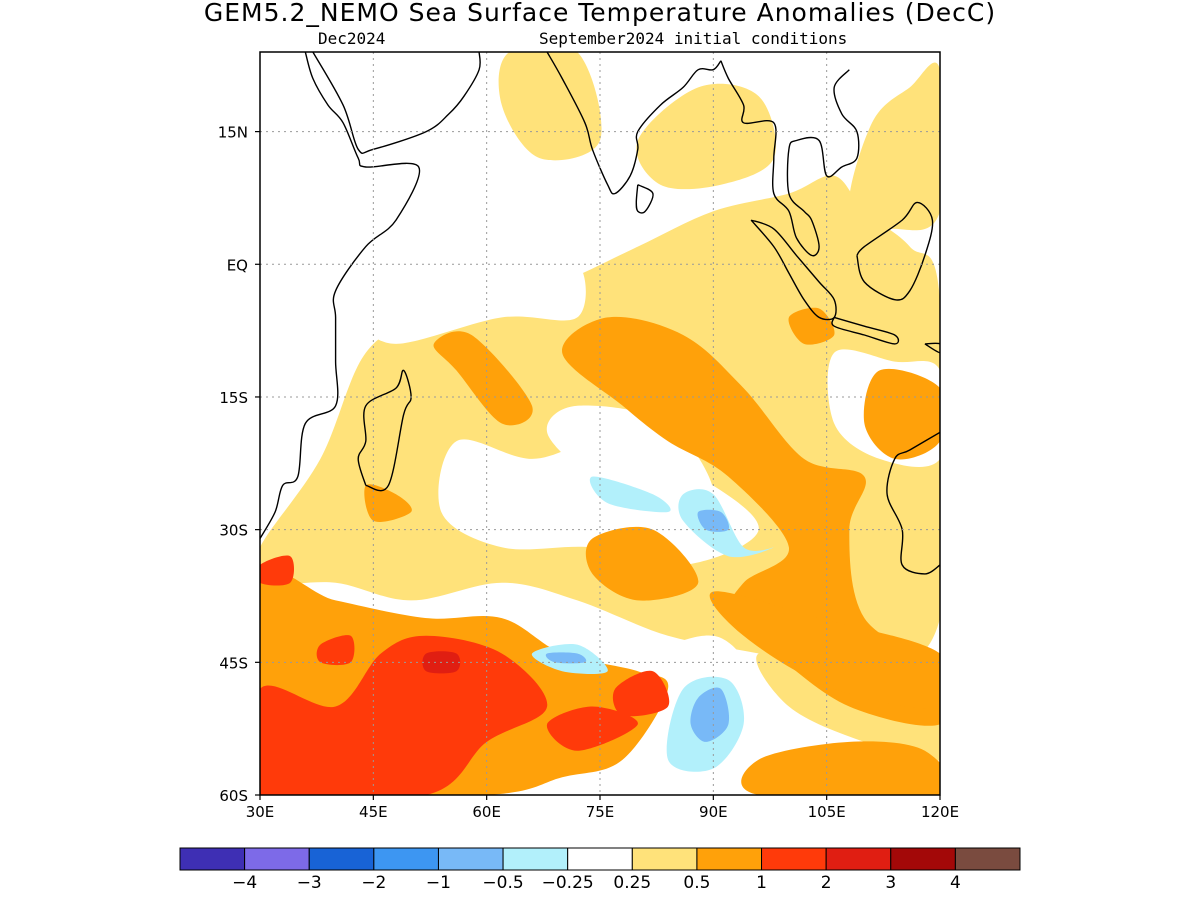 This screenshot has height=900, width=1200. I want to click on colorbar-label-3: −1, so click(438, 883).